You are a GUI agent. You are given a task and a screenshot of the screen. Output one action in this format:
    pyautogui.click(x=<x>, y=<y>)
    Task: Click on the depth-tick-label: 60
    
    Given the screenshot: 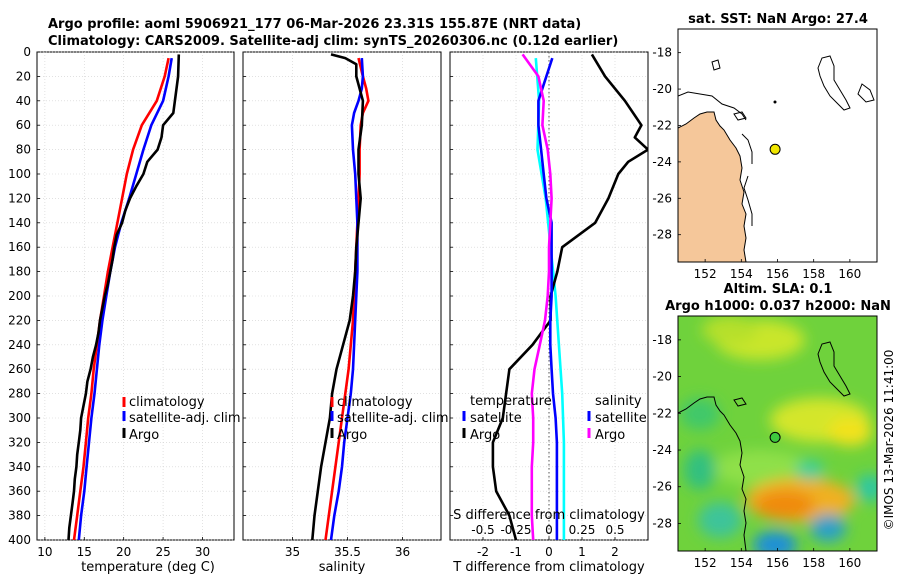 What is the action you would take?
    pyautogui.click(x=23, y=125)
    